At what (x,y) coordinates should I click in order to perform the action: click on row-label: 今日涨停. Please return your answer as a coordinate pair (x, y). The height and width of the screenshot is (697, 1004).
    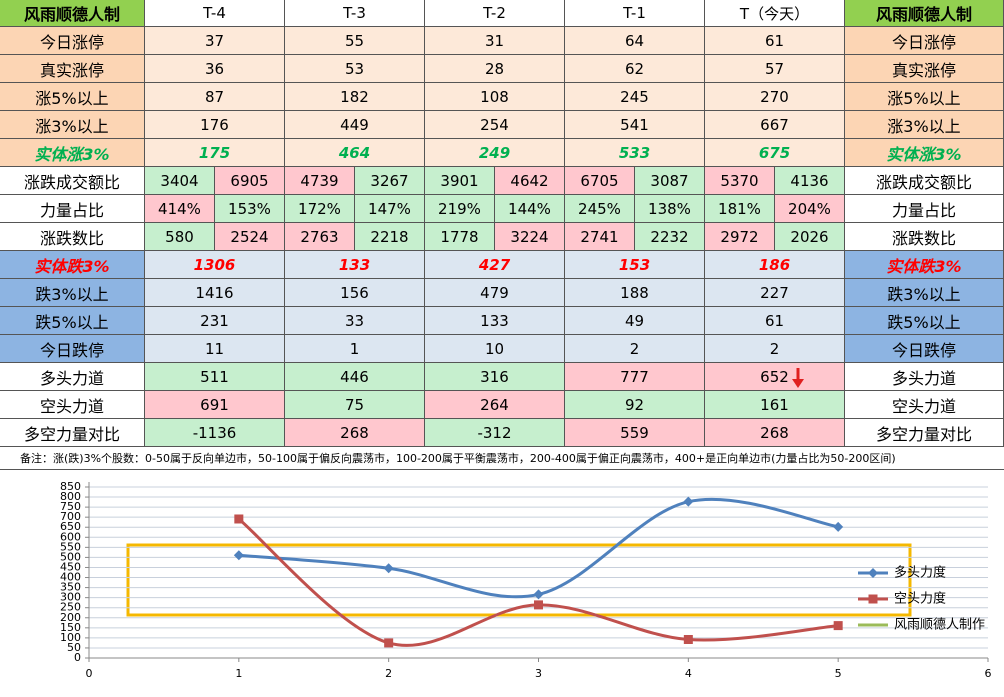
    Looking at the image, I should click on (924, 41).